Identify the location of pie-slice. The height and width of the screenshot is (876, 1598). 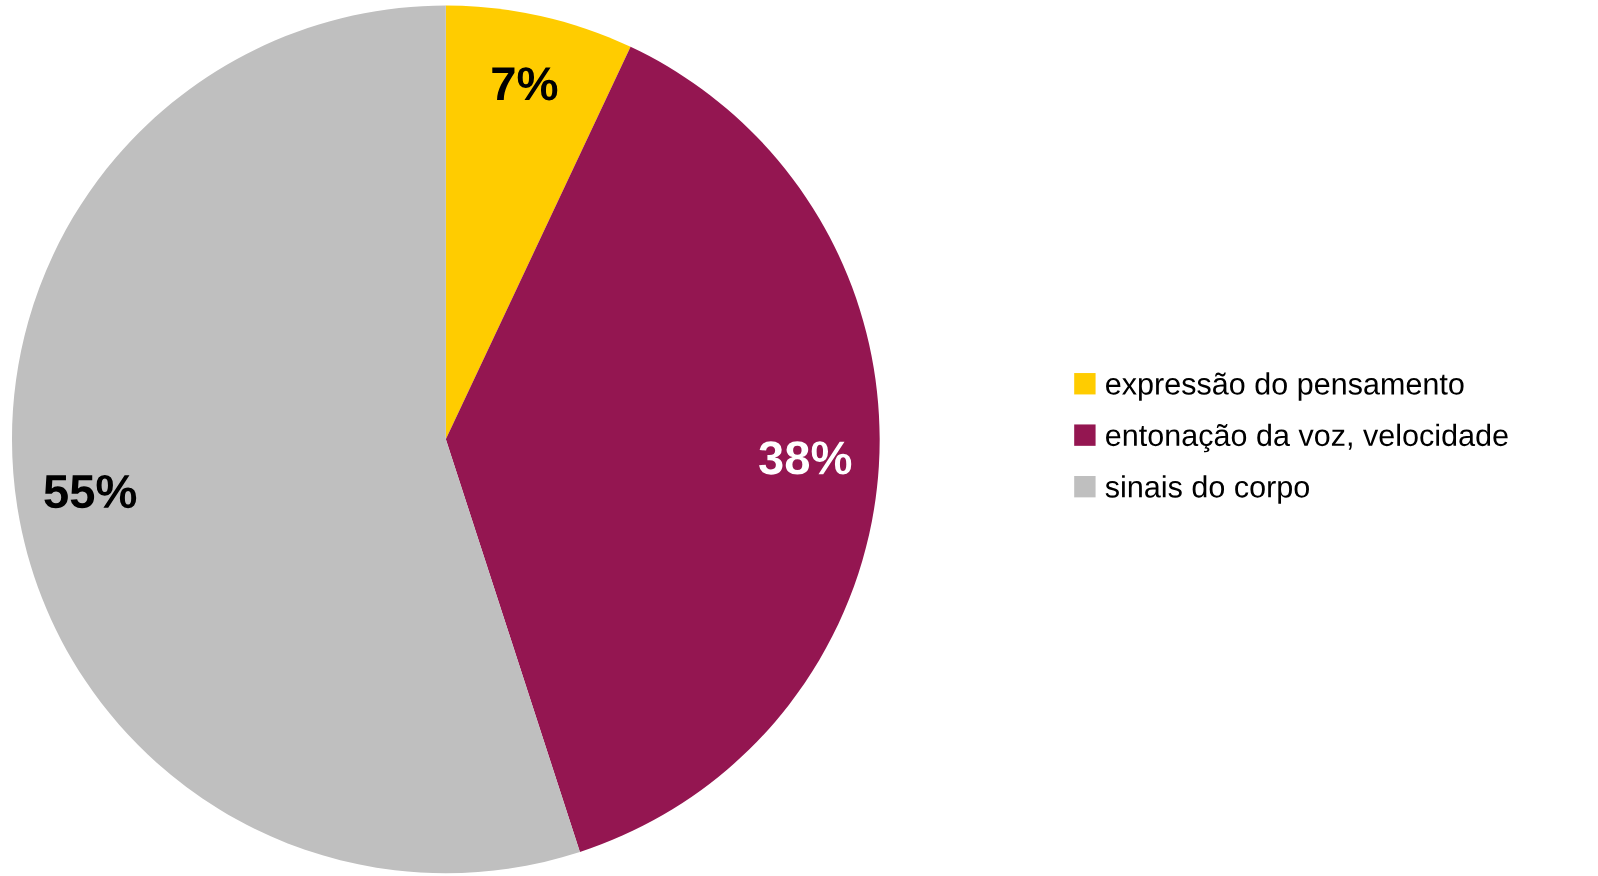
(538, 222).